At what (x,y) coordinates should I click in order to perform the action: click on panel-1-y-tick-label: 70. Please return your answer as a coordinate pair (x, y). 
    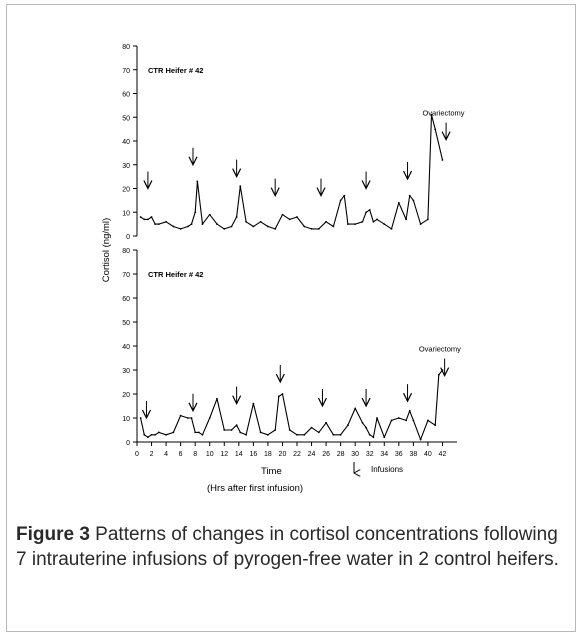
    Looking at the image, I should click on (126, 71).